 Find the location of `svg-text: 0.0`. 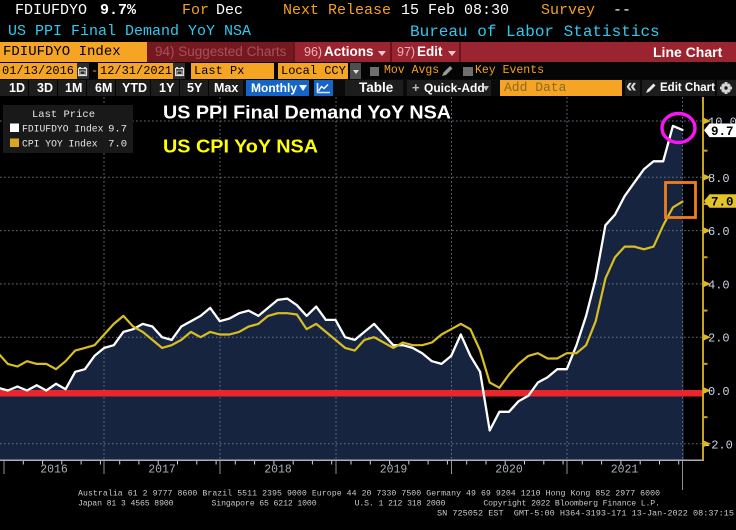

svg-text: 0.0 is located at coordinates (719, 392).